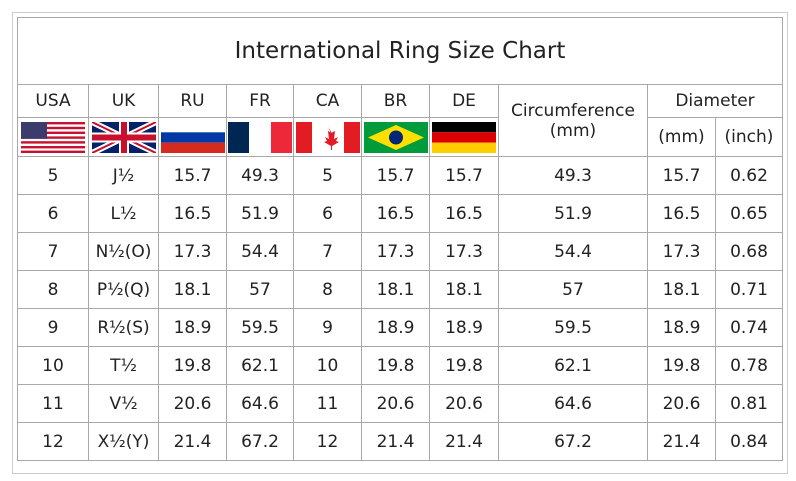 The image size is (796, 481). What do you see at coordinates (327, 251) in the screenshot?
I see `cell-ca: 7` at bounding box center [327, 251].